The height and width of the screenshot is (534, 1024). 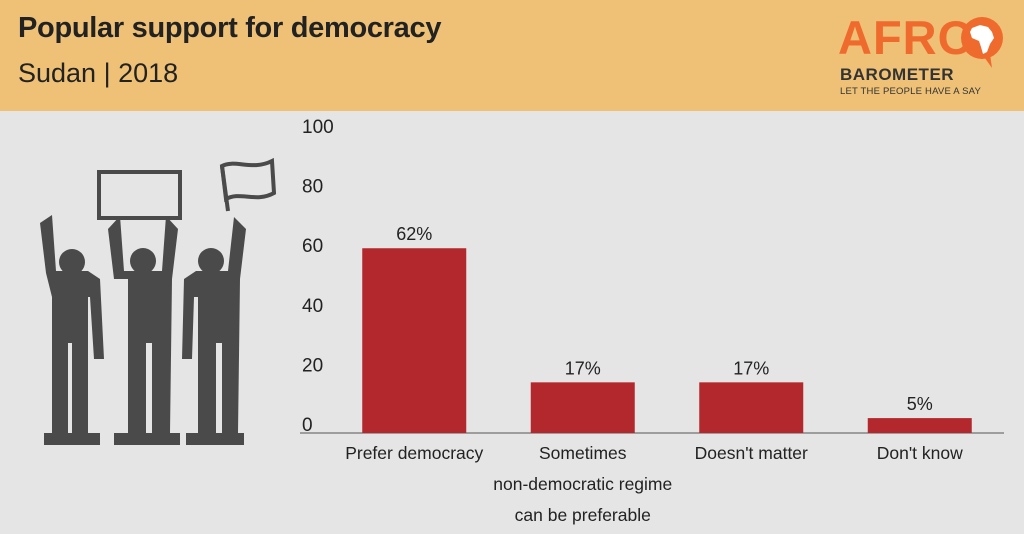 What do you see at coordinates (318, 127) in the screenshot?
I see `y-tick-label: 100` at bounding box center [318, 127].